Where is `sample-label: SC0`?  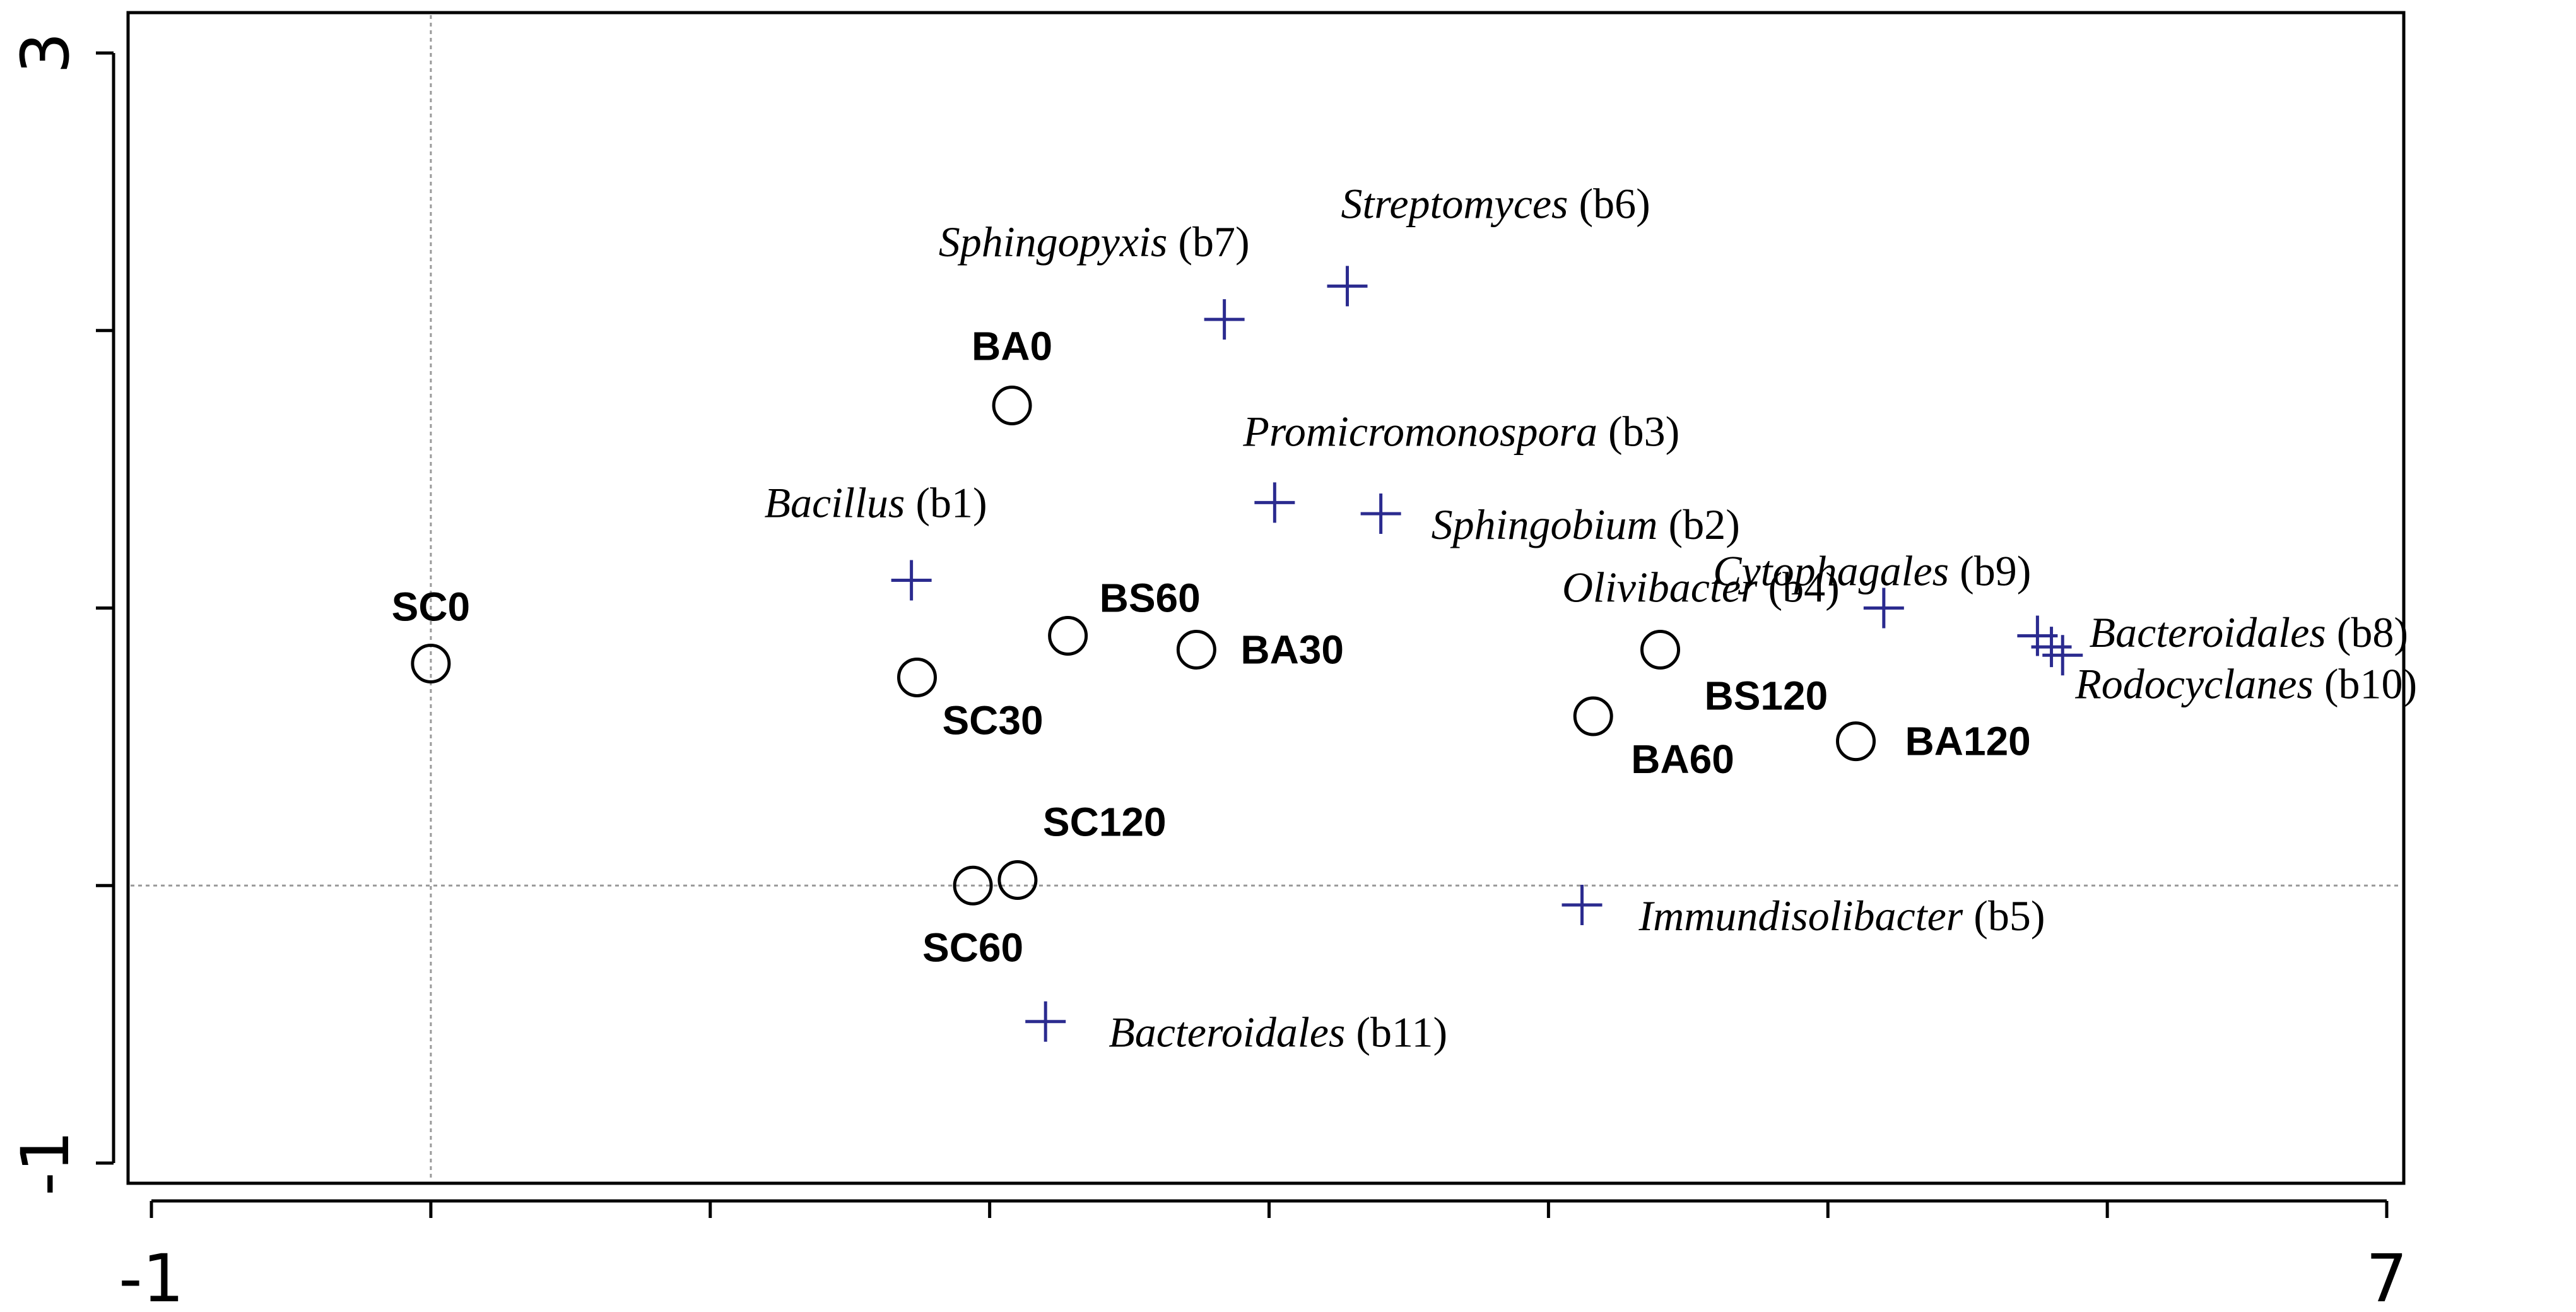
sample-label: SC0 is located at coordinates (431, 607).